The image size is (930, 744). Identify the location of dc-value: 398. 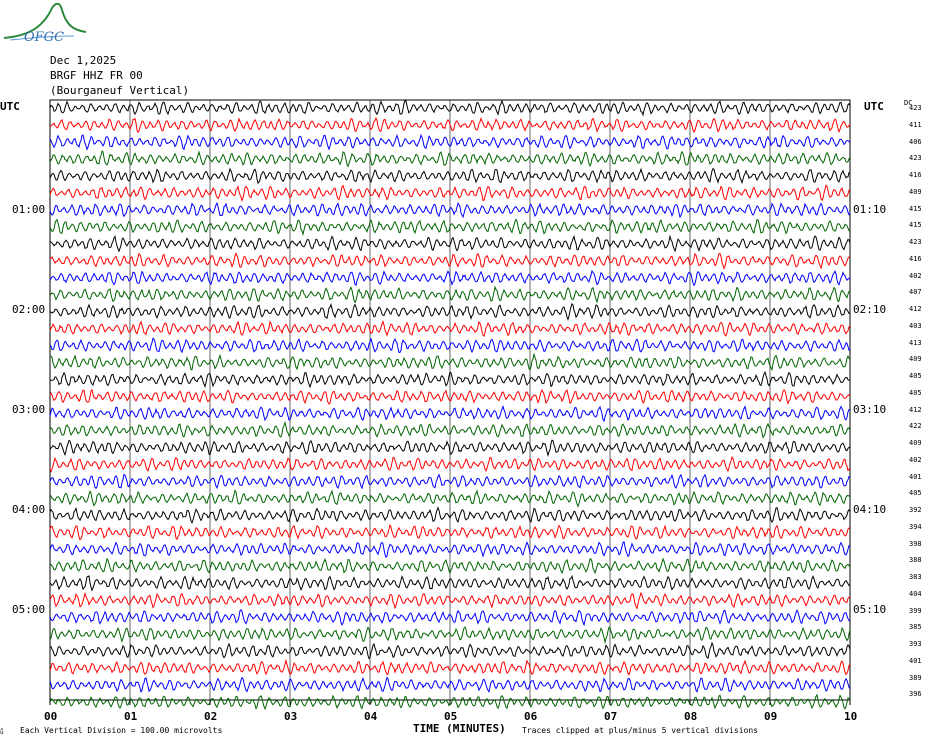
(915, 543).